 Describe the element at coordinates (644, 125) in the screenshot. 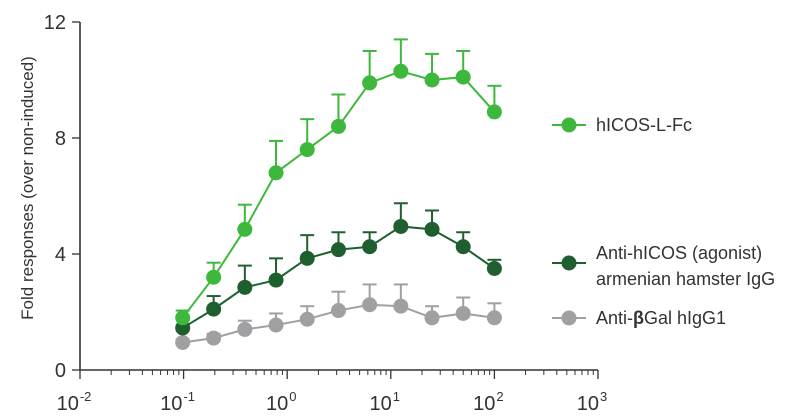

I see `legend-label: hICOS-L-Fc` at that location.